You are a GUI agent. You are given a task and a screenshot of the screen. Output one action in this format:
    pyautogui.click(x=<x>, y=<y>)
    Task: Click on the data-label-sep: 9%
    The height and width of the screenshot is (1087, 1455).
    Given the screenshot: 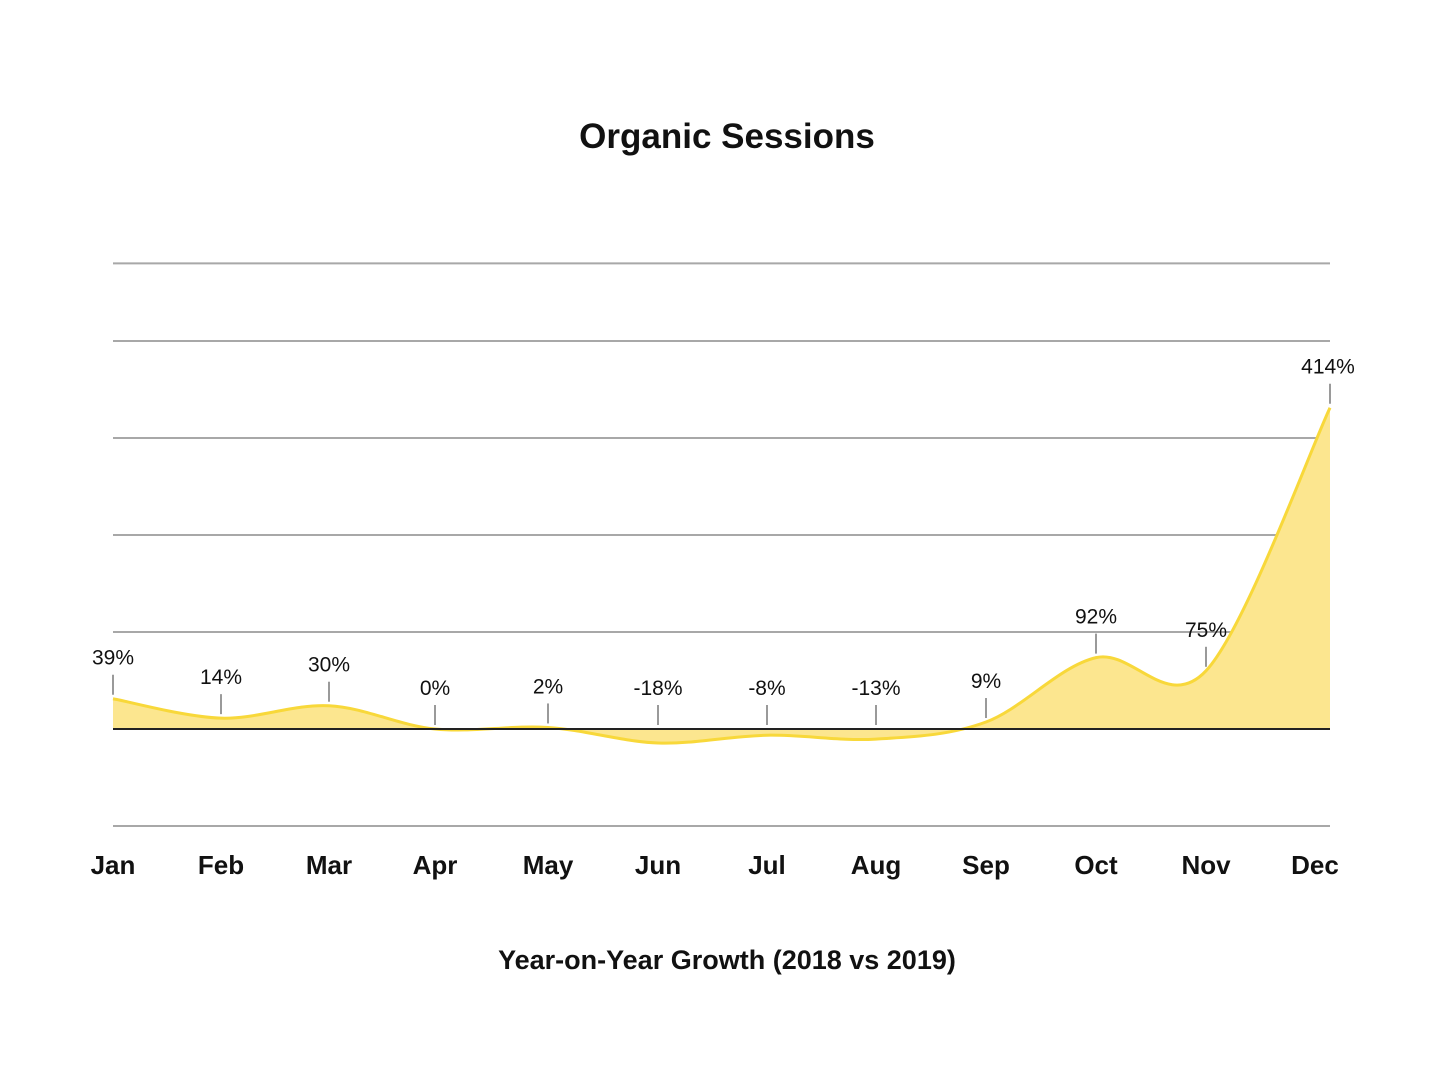 What is the action you would take?
    pyautogui.click(x=986, y=681)
    